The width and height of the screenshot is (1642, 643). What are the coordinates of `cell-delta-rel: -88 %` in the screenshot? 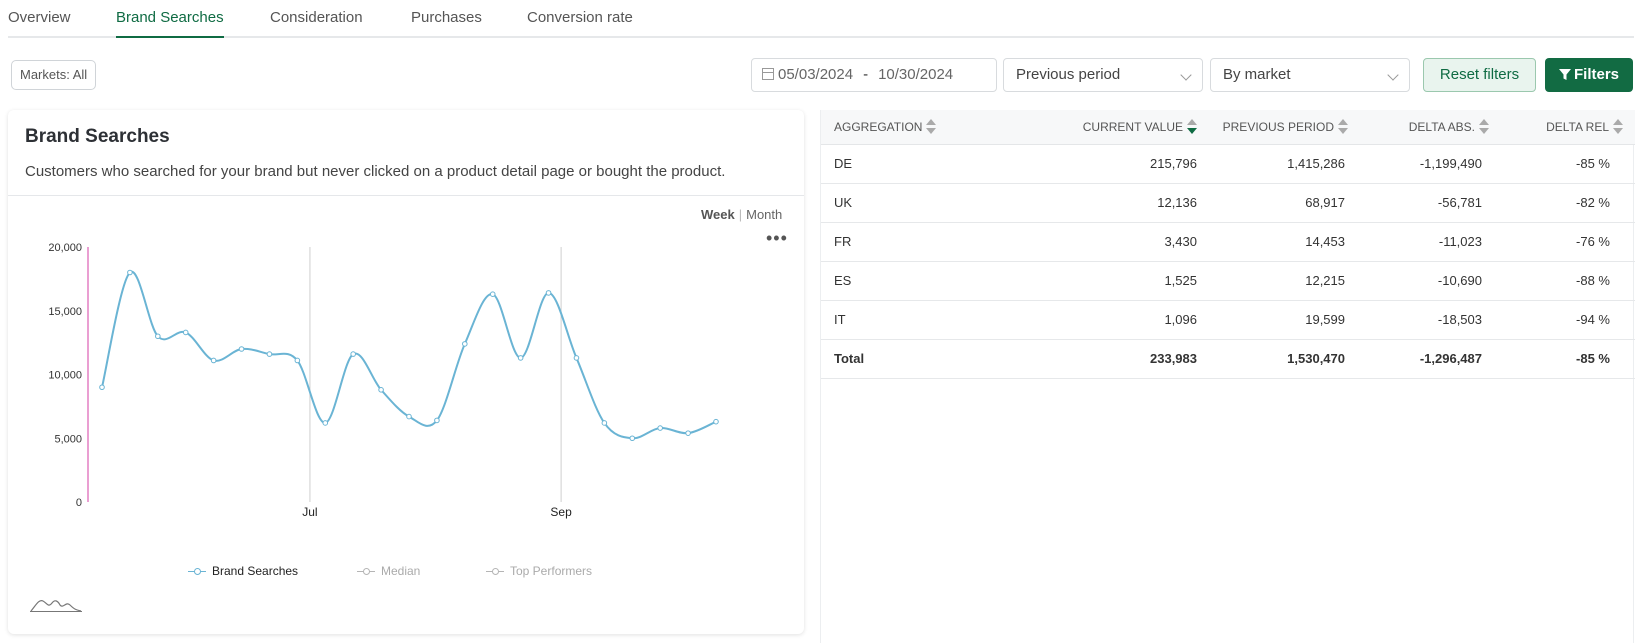 It's located at (1593, 280).